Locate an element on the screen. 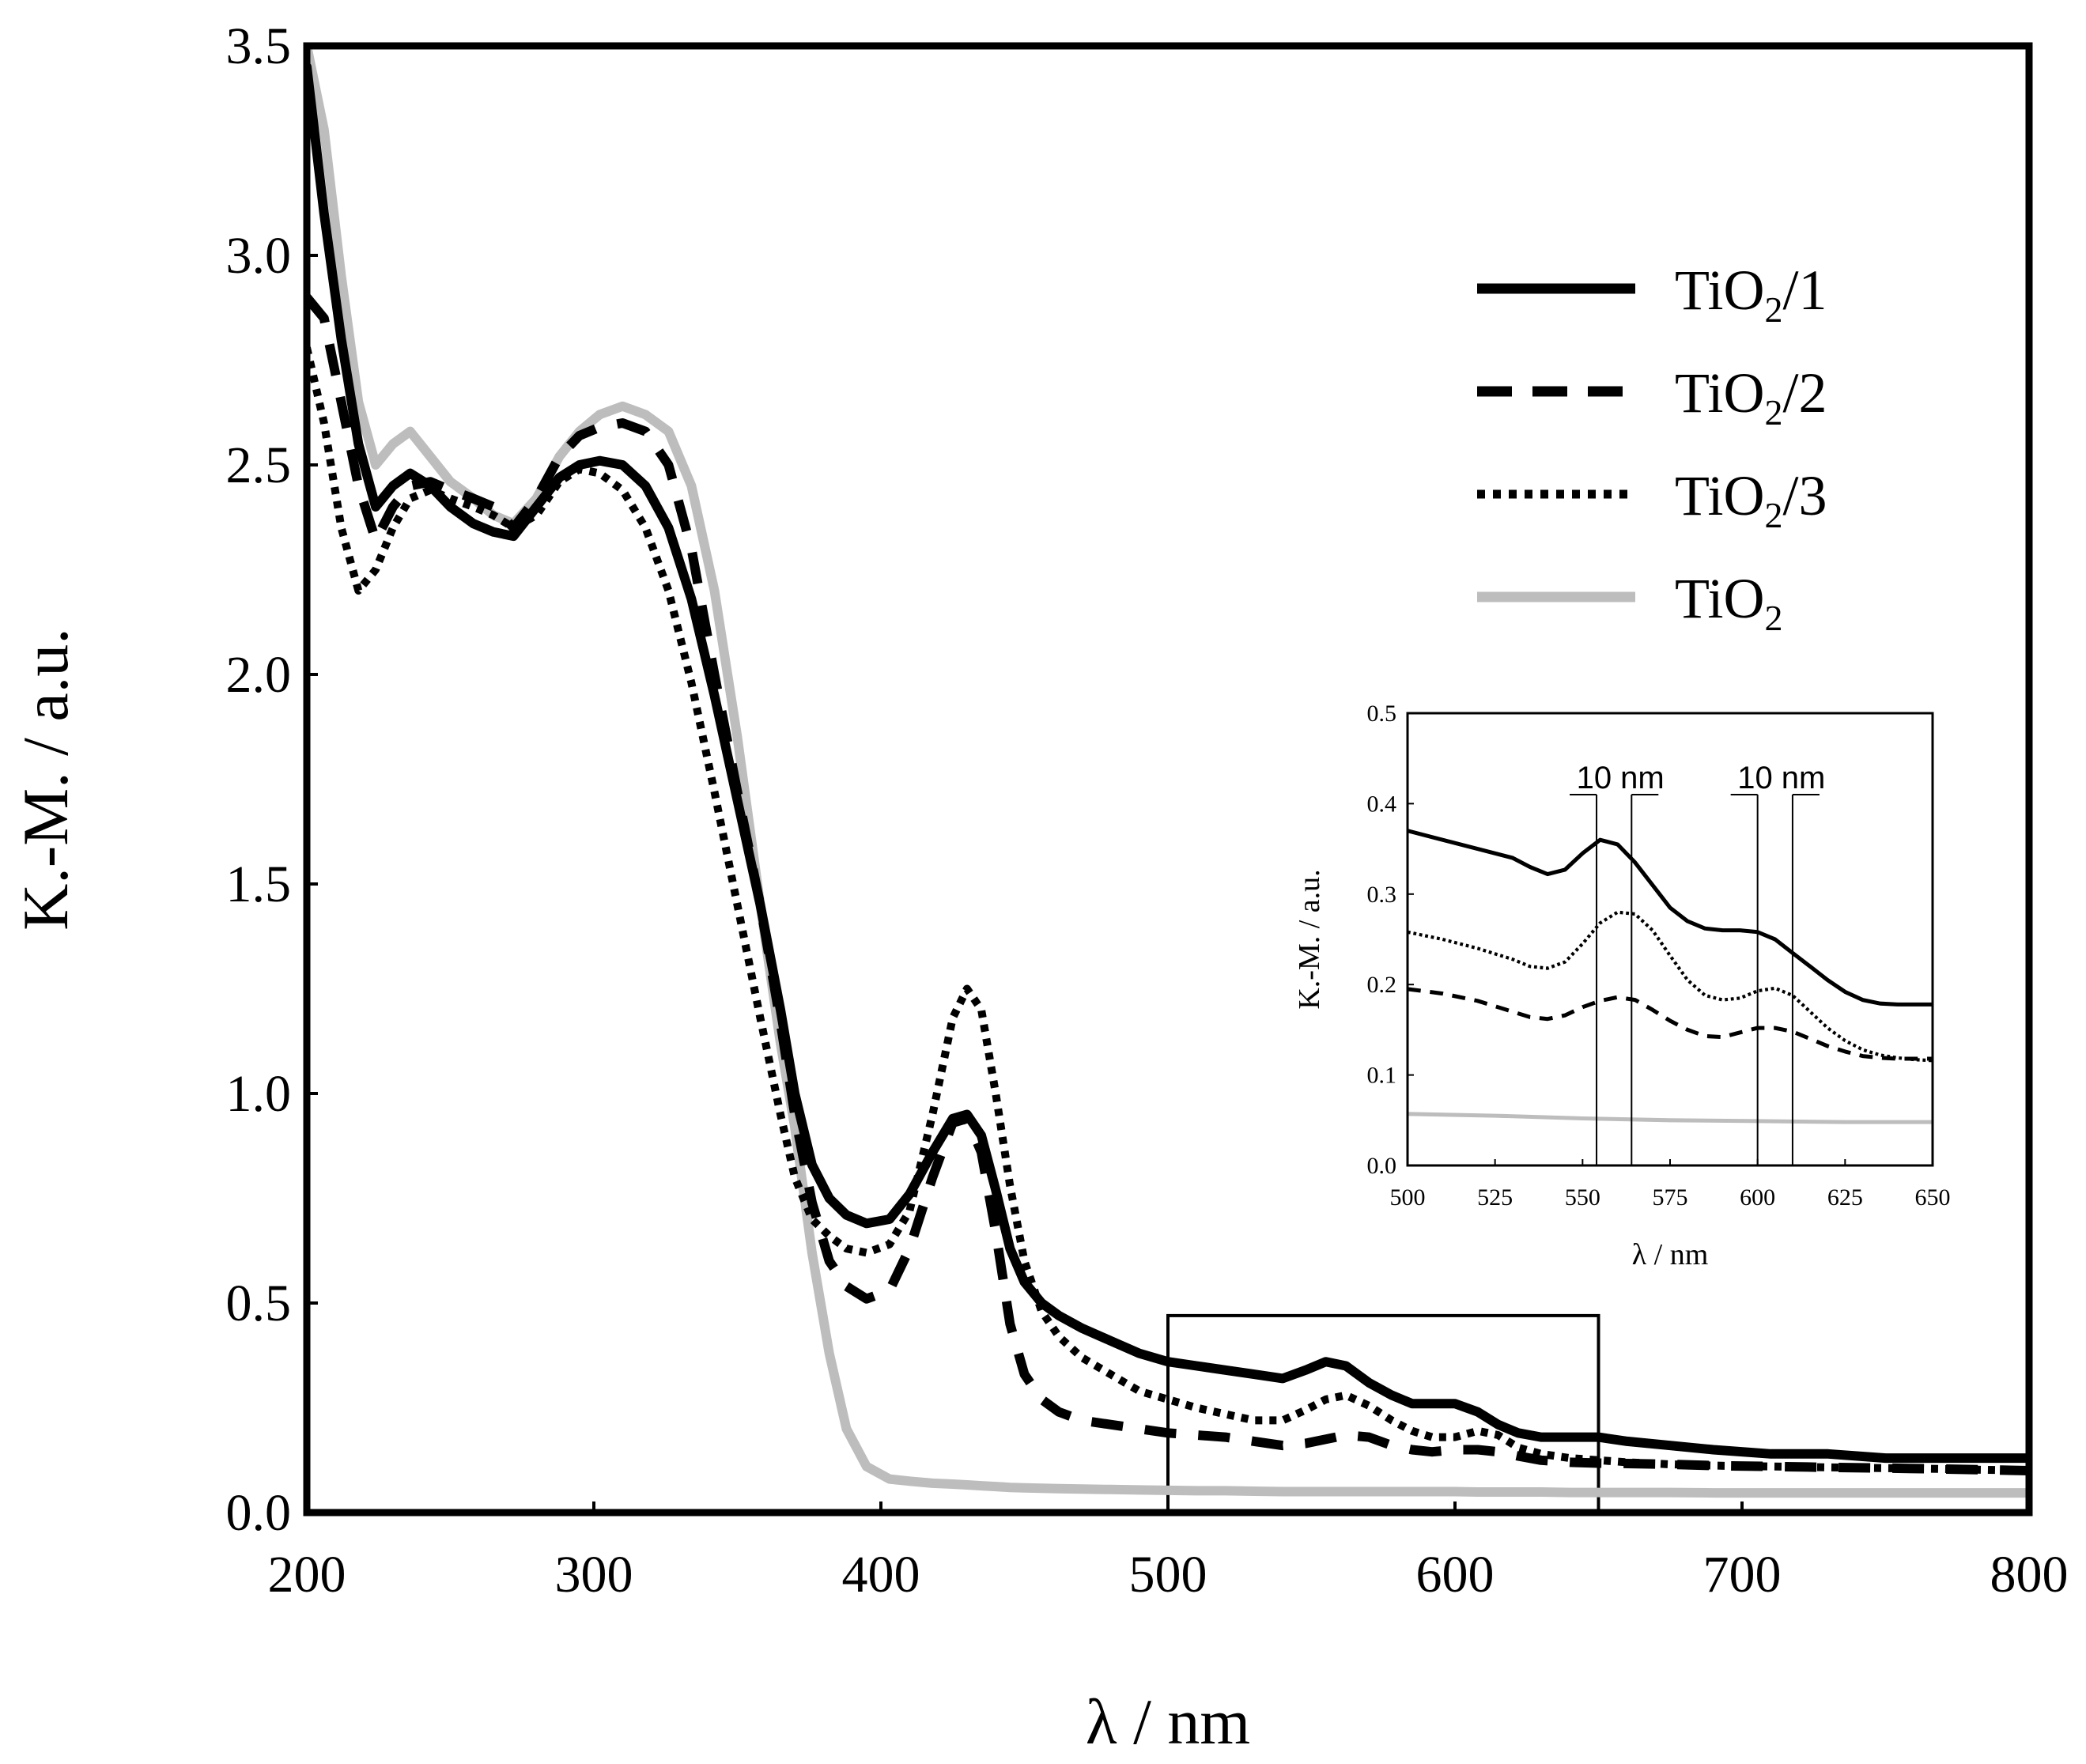  y-axis-title: K.-M. / a.u. is located at coordinates (45, 779).